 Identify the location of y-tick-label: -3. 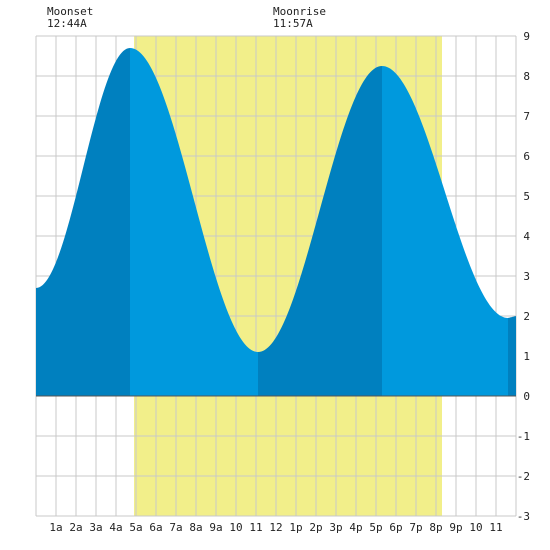
(523, 516).